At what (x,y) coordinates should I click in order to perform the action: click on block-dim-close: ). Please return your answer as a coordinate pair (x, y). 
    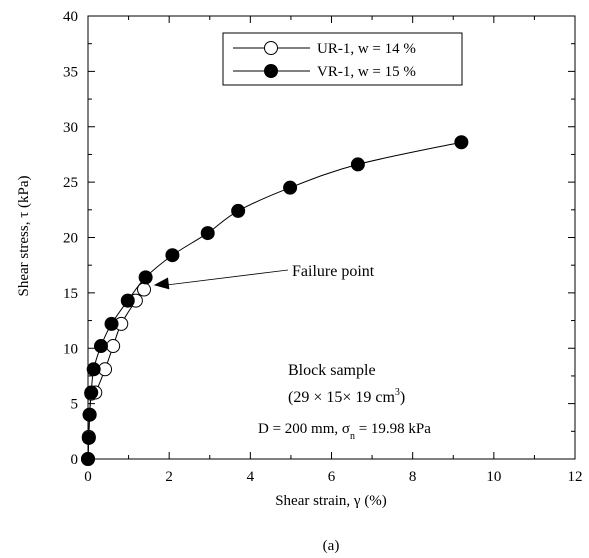
    Looking at the image, I should click on (402, 397).